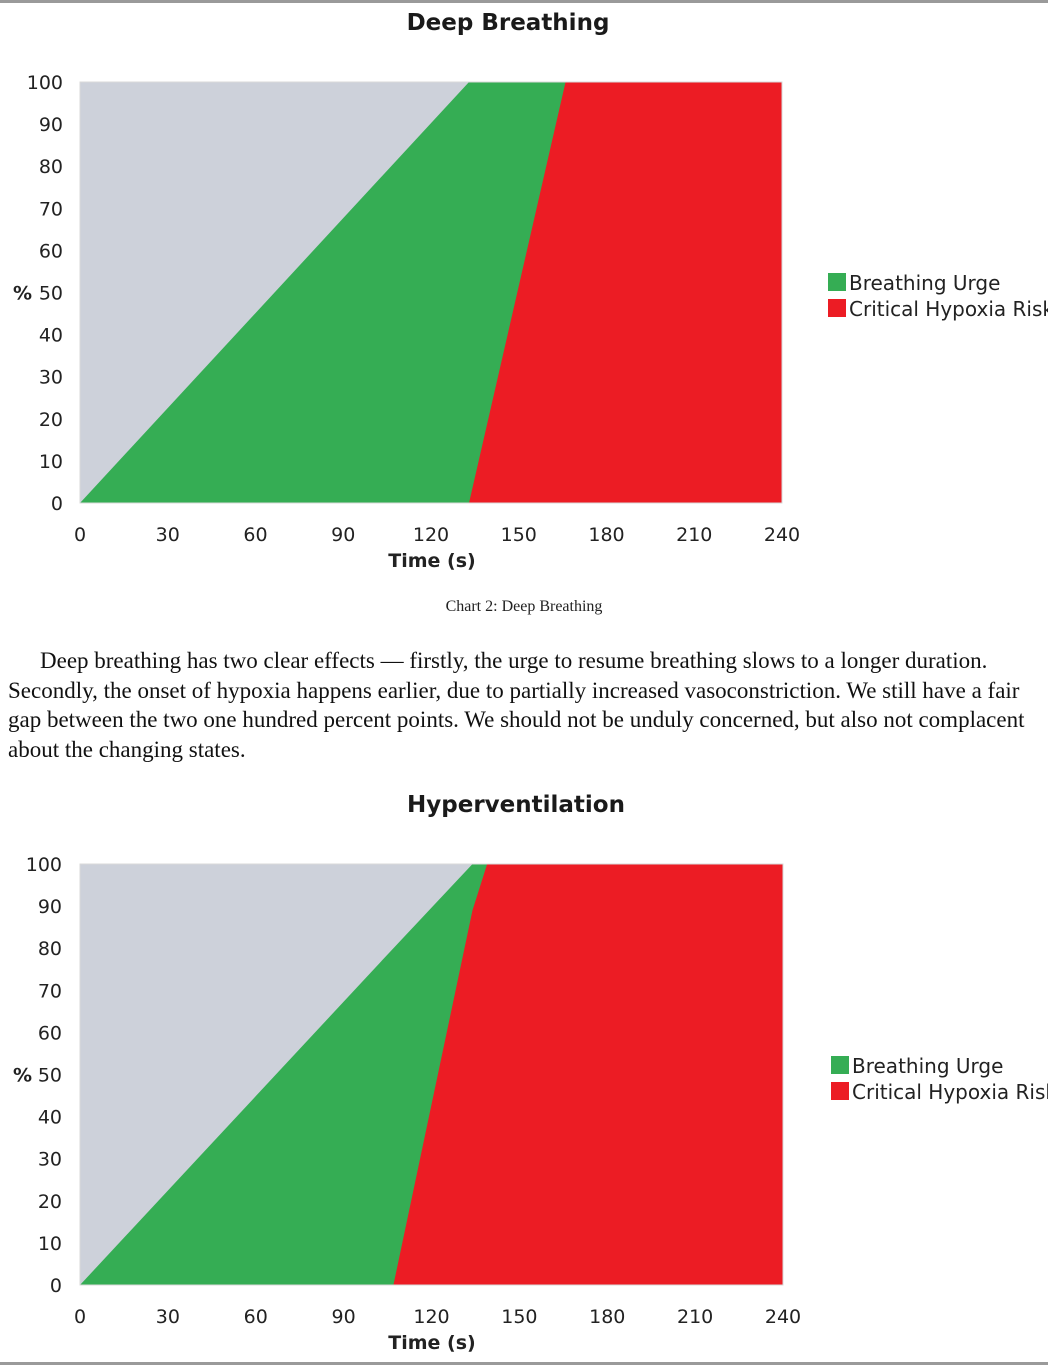  I want to click on chart-title: Deep Breathing, so click(508, 23).